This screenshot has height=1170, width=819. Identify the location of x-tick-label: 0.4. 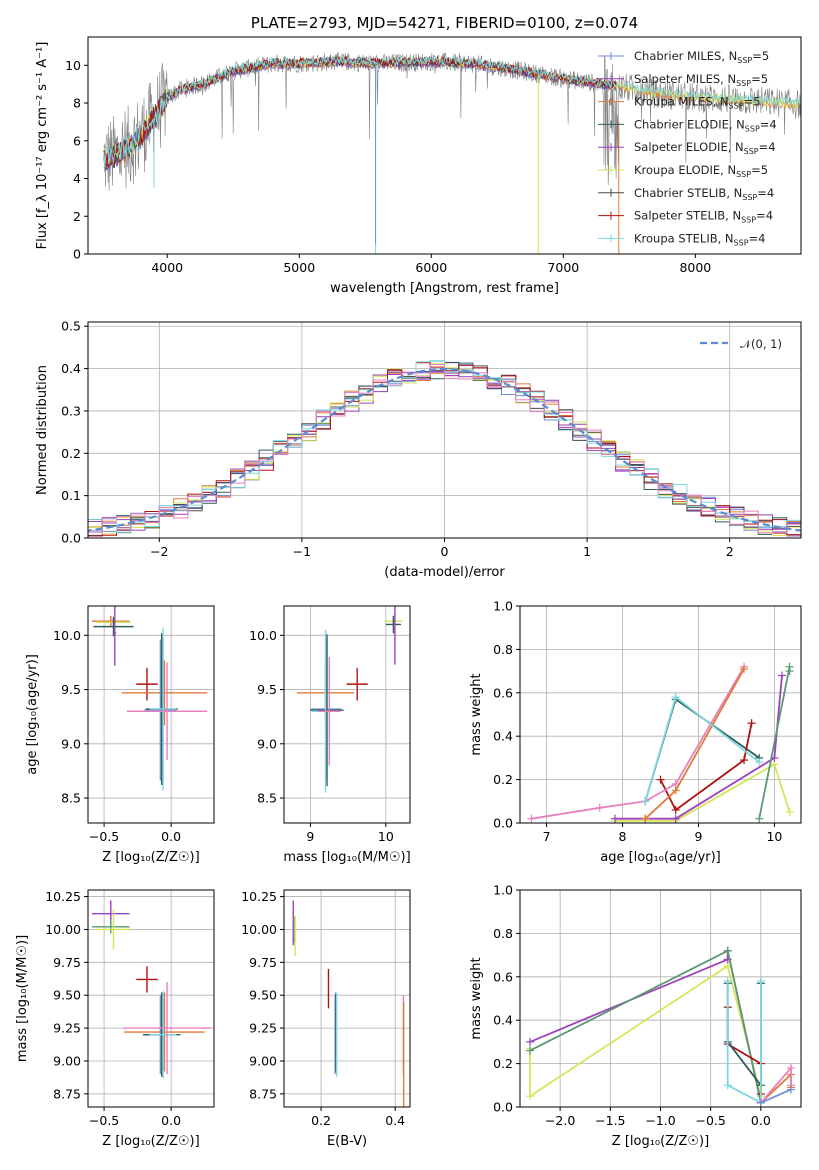
(395, 1120).